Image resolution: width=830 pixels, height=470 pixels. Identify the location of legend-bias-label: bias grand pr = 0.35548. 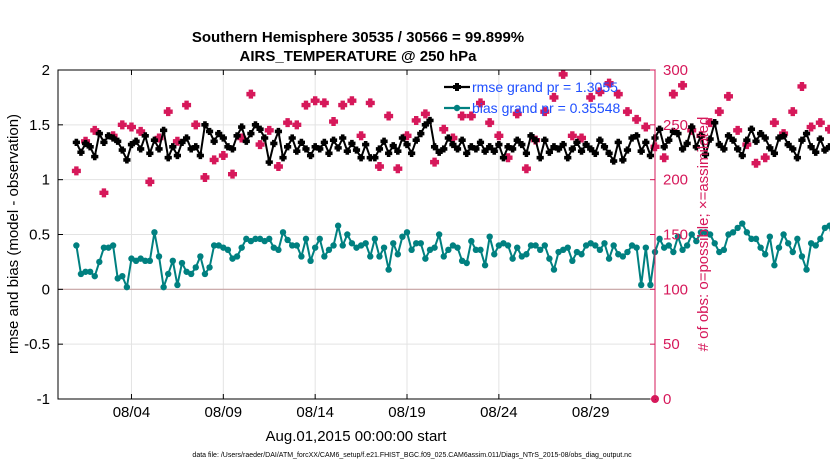
(546, 108).